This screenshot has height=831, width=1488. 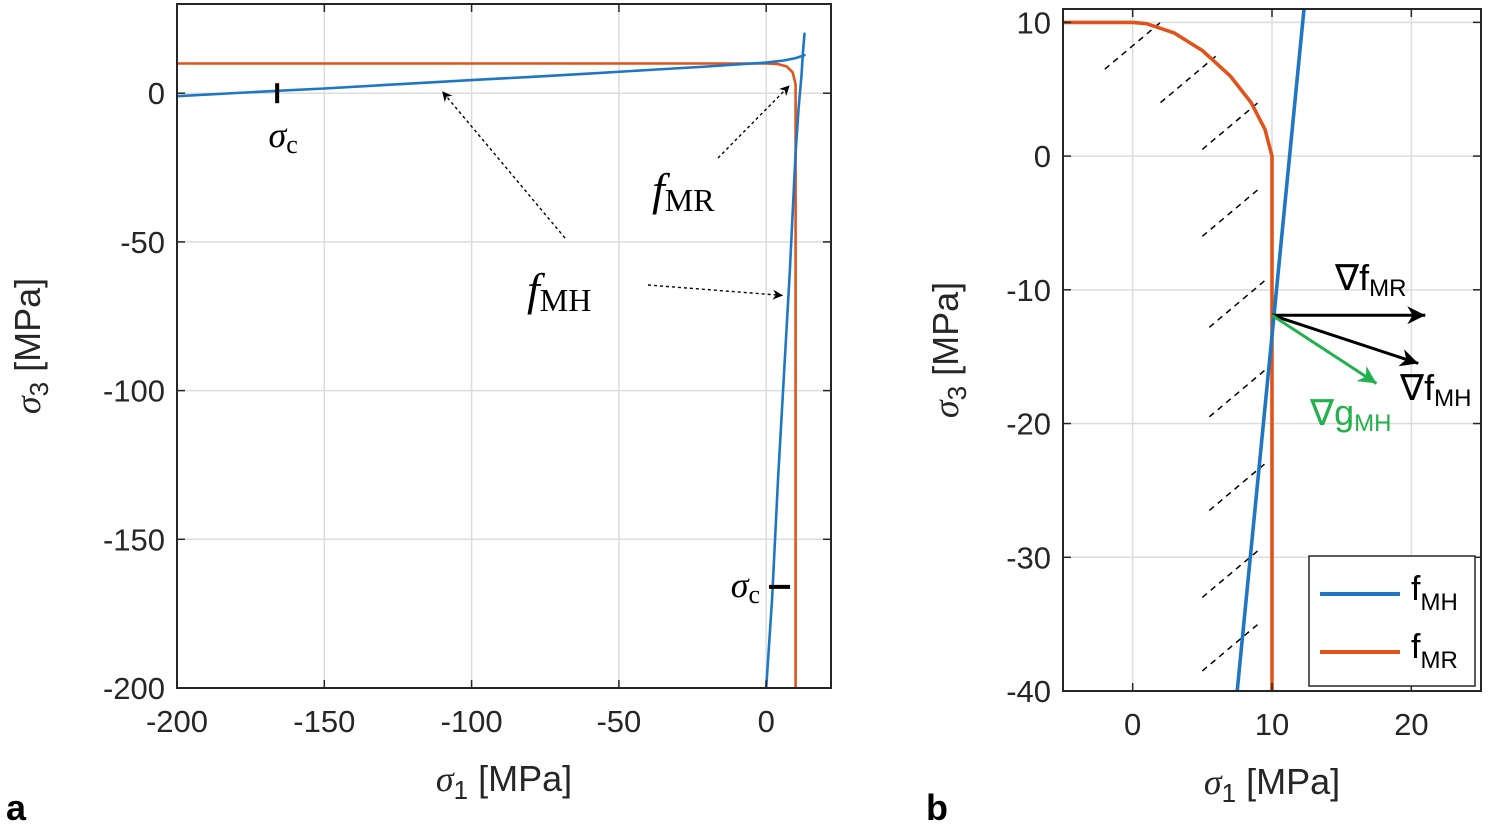 I want to click on x-tick-label: -200, so click(x=177, y=721).